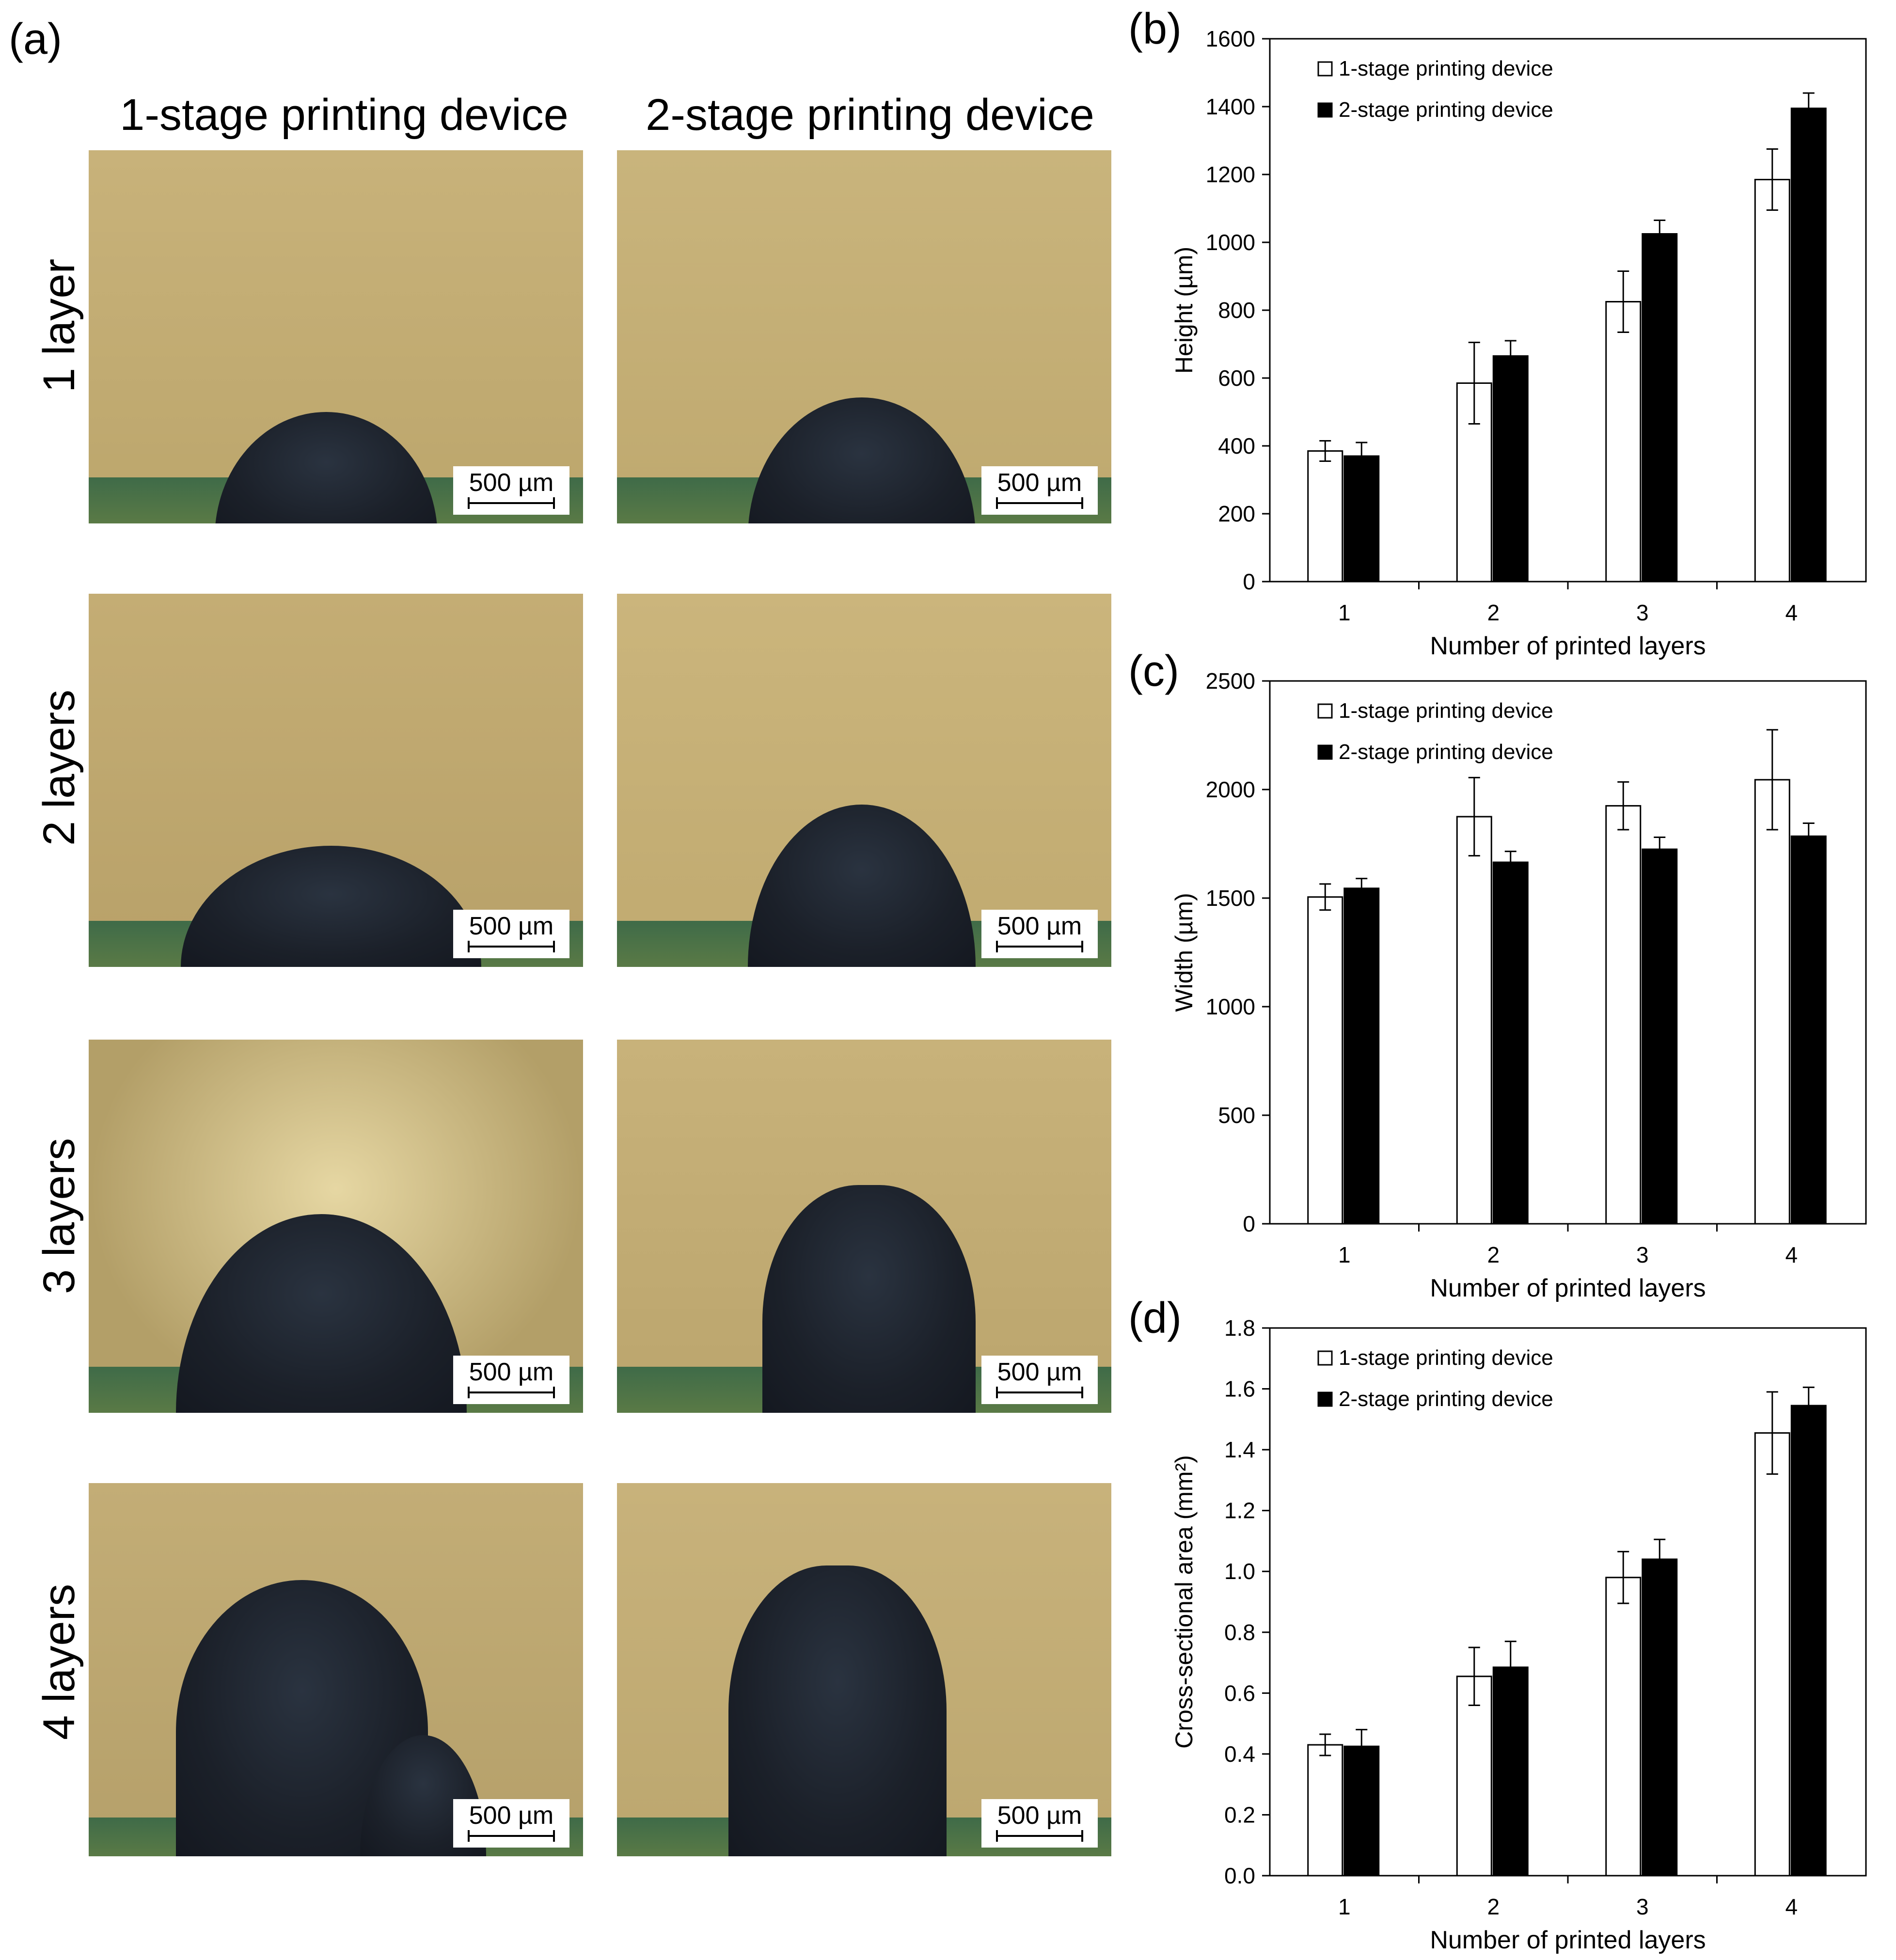  What do you see at coordinates (59, 1661) in the screenshot?
I see `row-header-4-layers: 4 layers` at bounding box center [59, 1661].